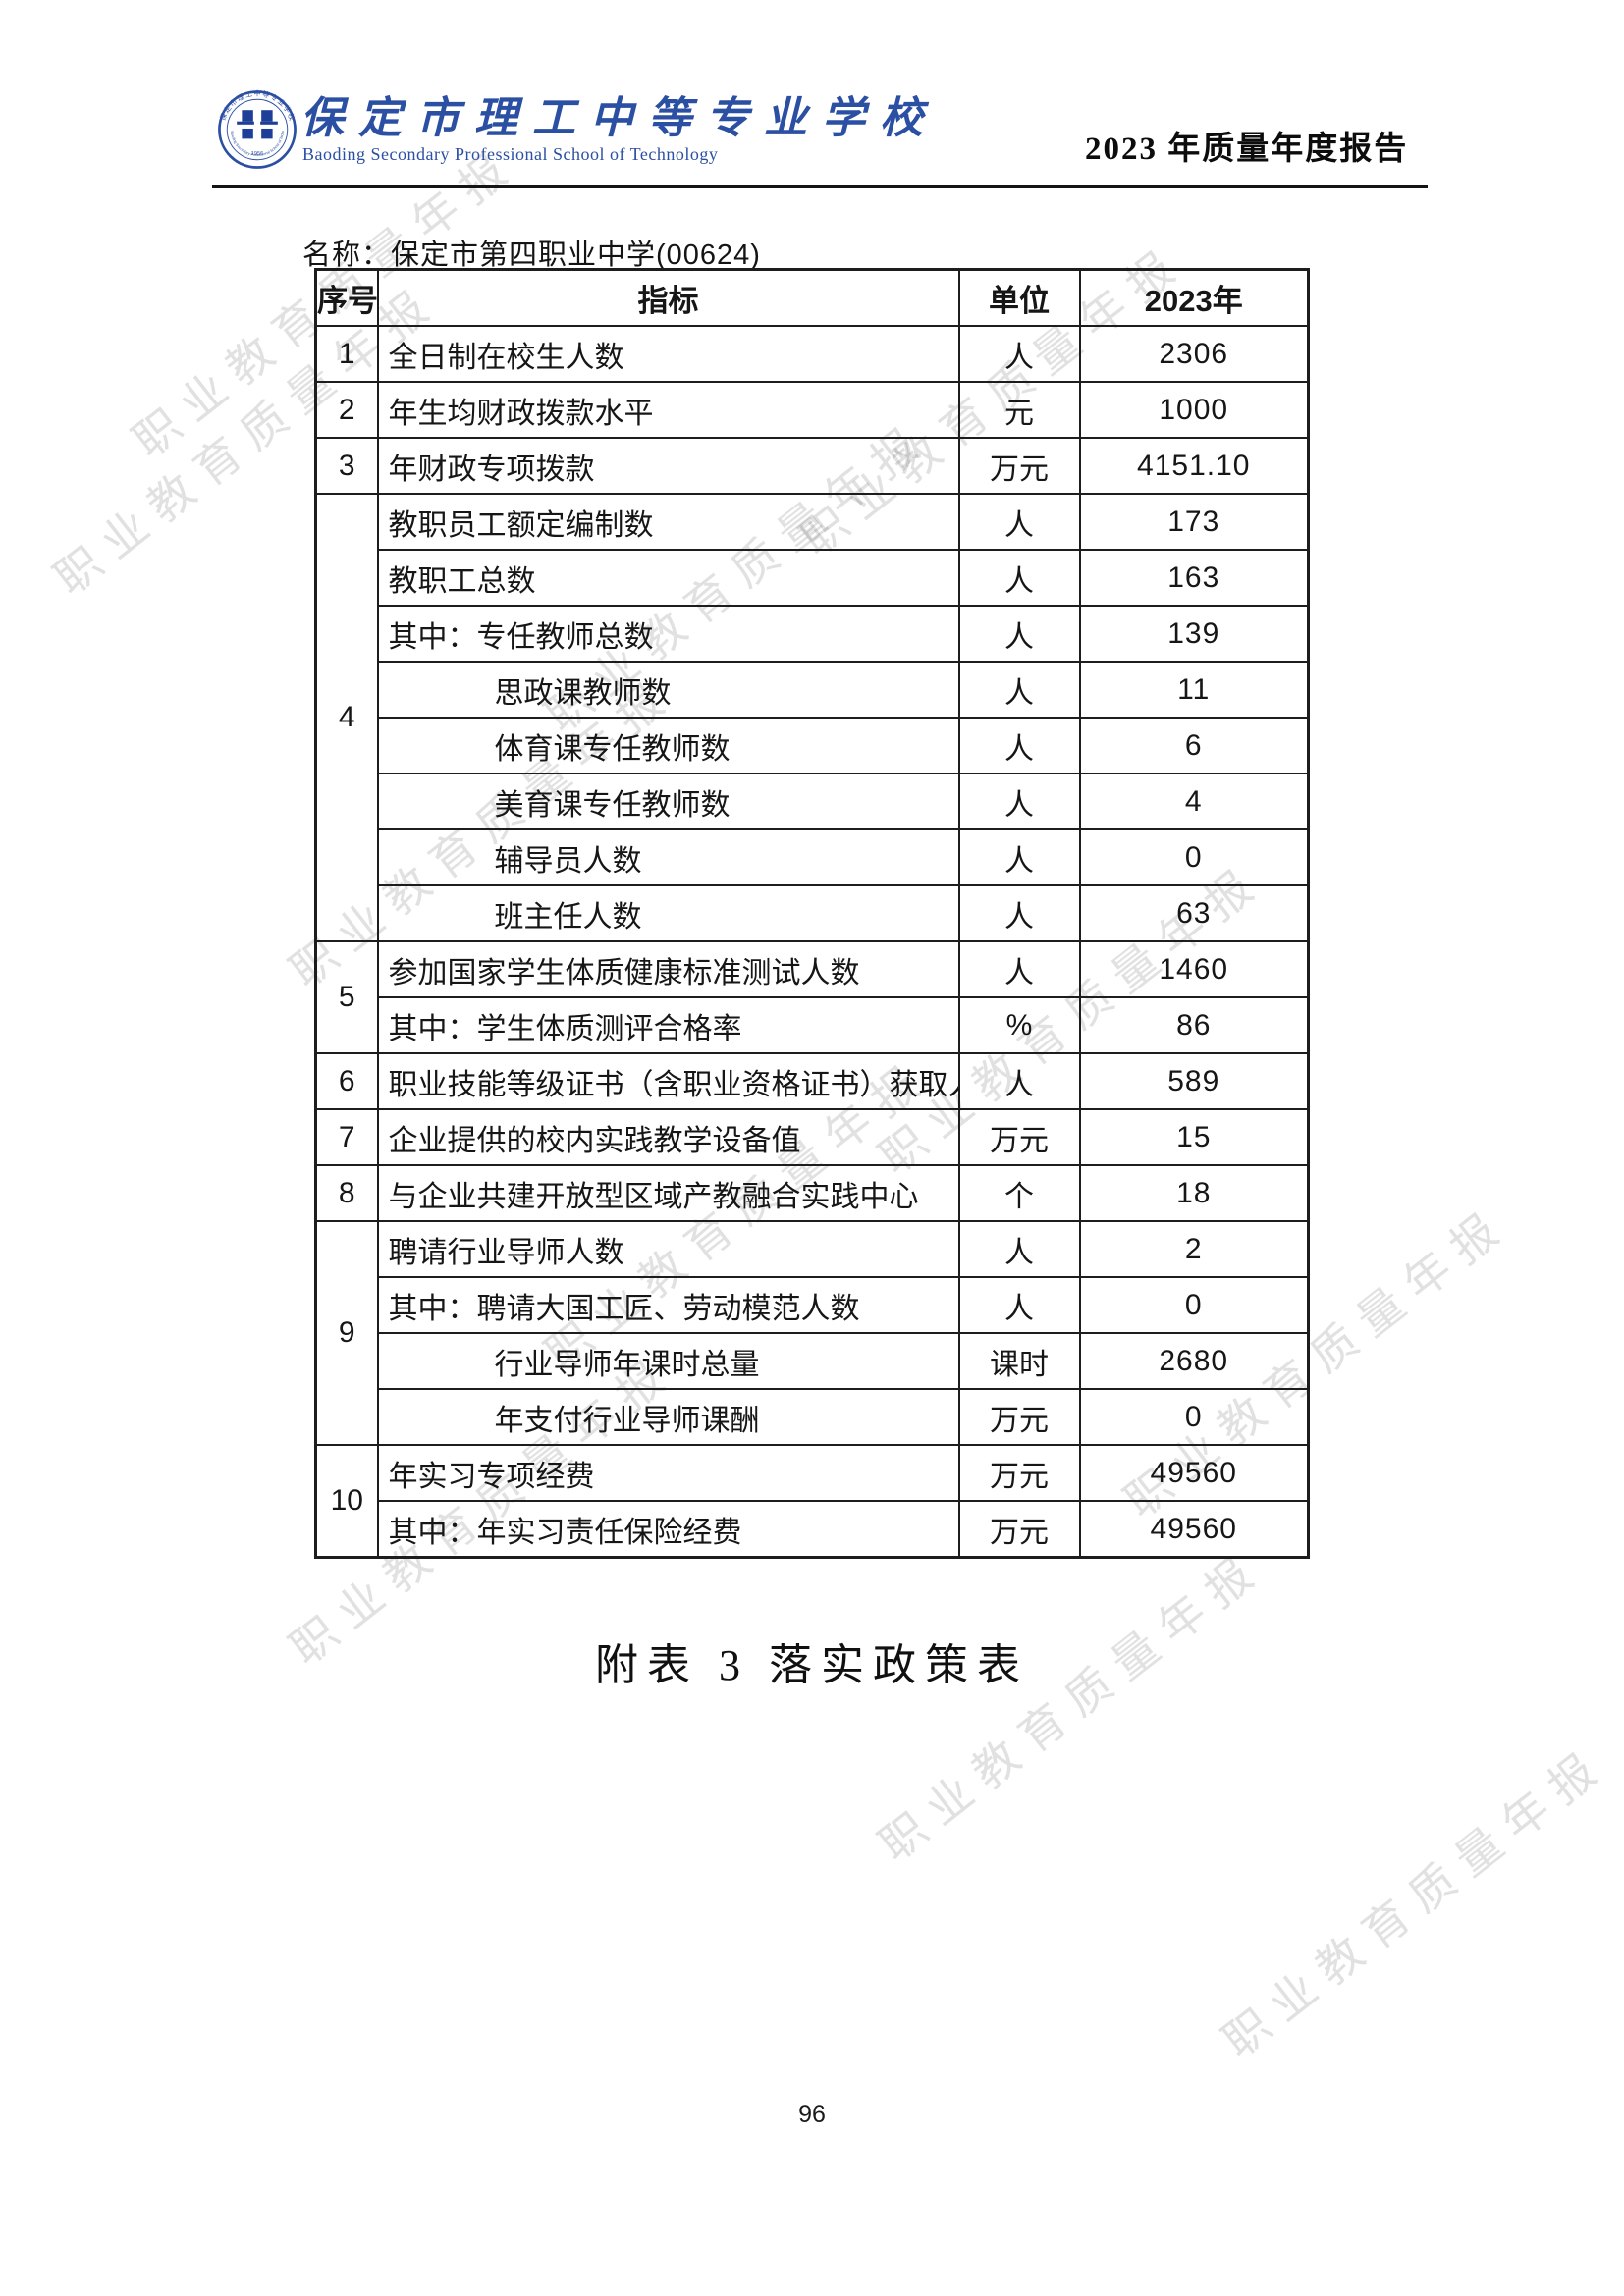 This screenshot has height=2296, width=1624. What do you see at coordinates (668, 1473) in the screenshot?
I see `cell-indicator: 年实习专项经费` at bounding box center [668, 1473].